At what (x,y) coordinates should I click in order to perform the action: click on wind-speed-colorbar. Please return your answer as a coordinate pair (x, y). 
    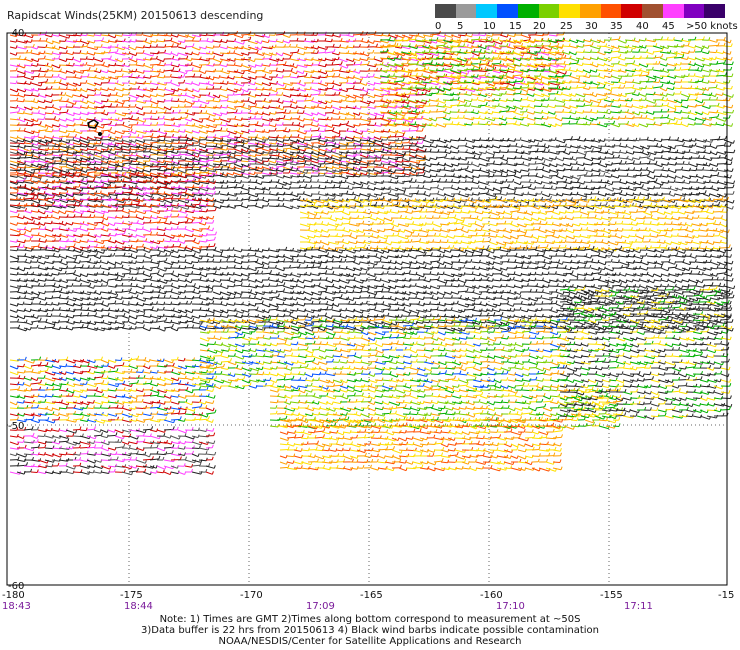
    Looking at the image, I should click on (580, 11).